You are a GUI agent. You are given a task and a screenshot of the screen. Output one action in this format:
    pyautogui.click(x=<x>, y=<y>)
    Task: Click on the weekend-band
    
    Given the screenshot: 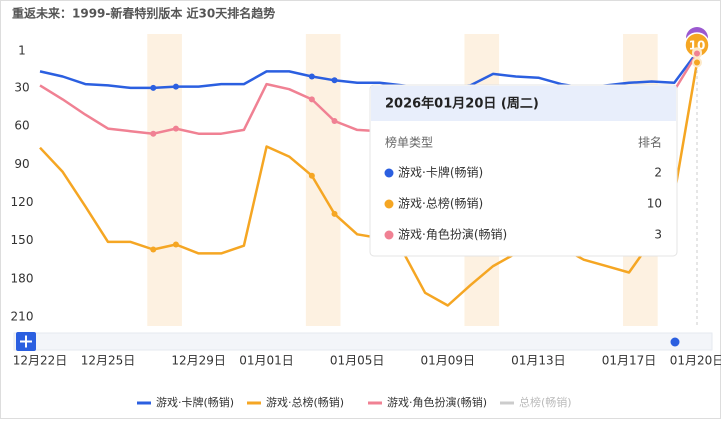 What is the action you would take?
    pyautogui.click(x=164, y=180)
    